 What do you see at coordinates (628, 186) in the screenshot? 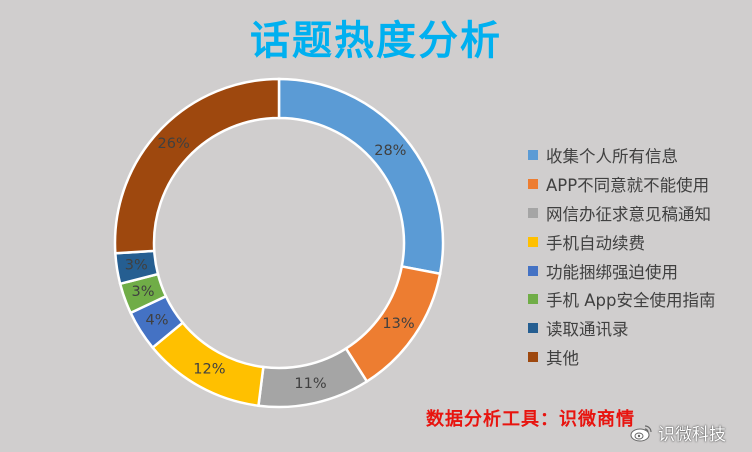
I see `legend-label: APP不同意就不能使用` at bounding box center [628, 186].